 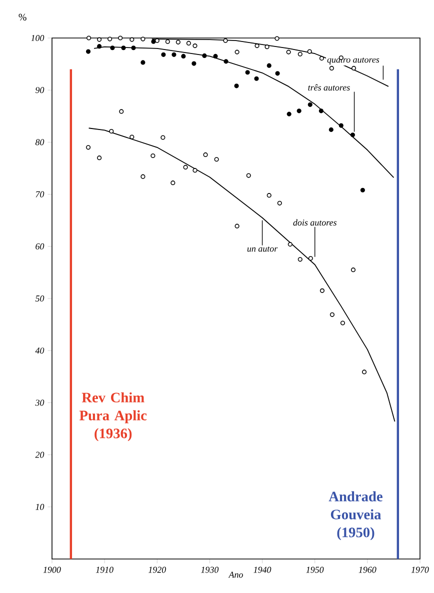 I want to click on annotation: un autor, so click(x=262, y=249).